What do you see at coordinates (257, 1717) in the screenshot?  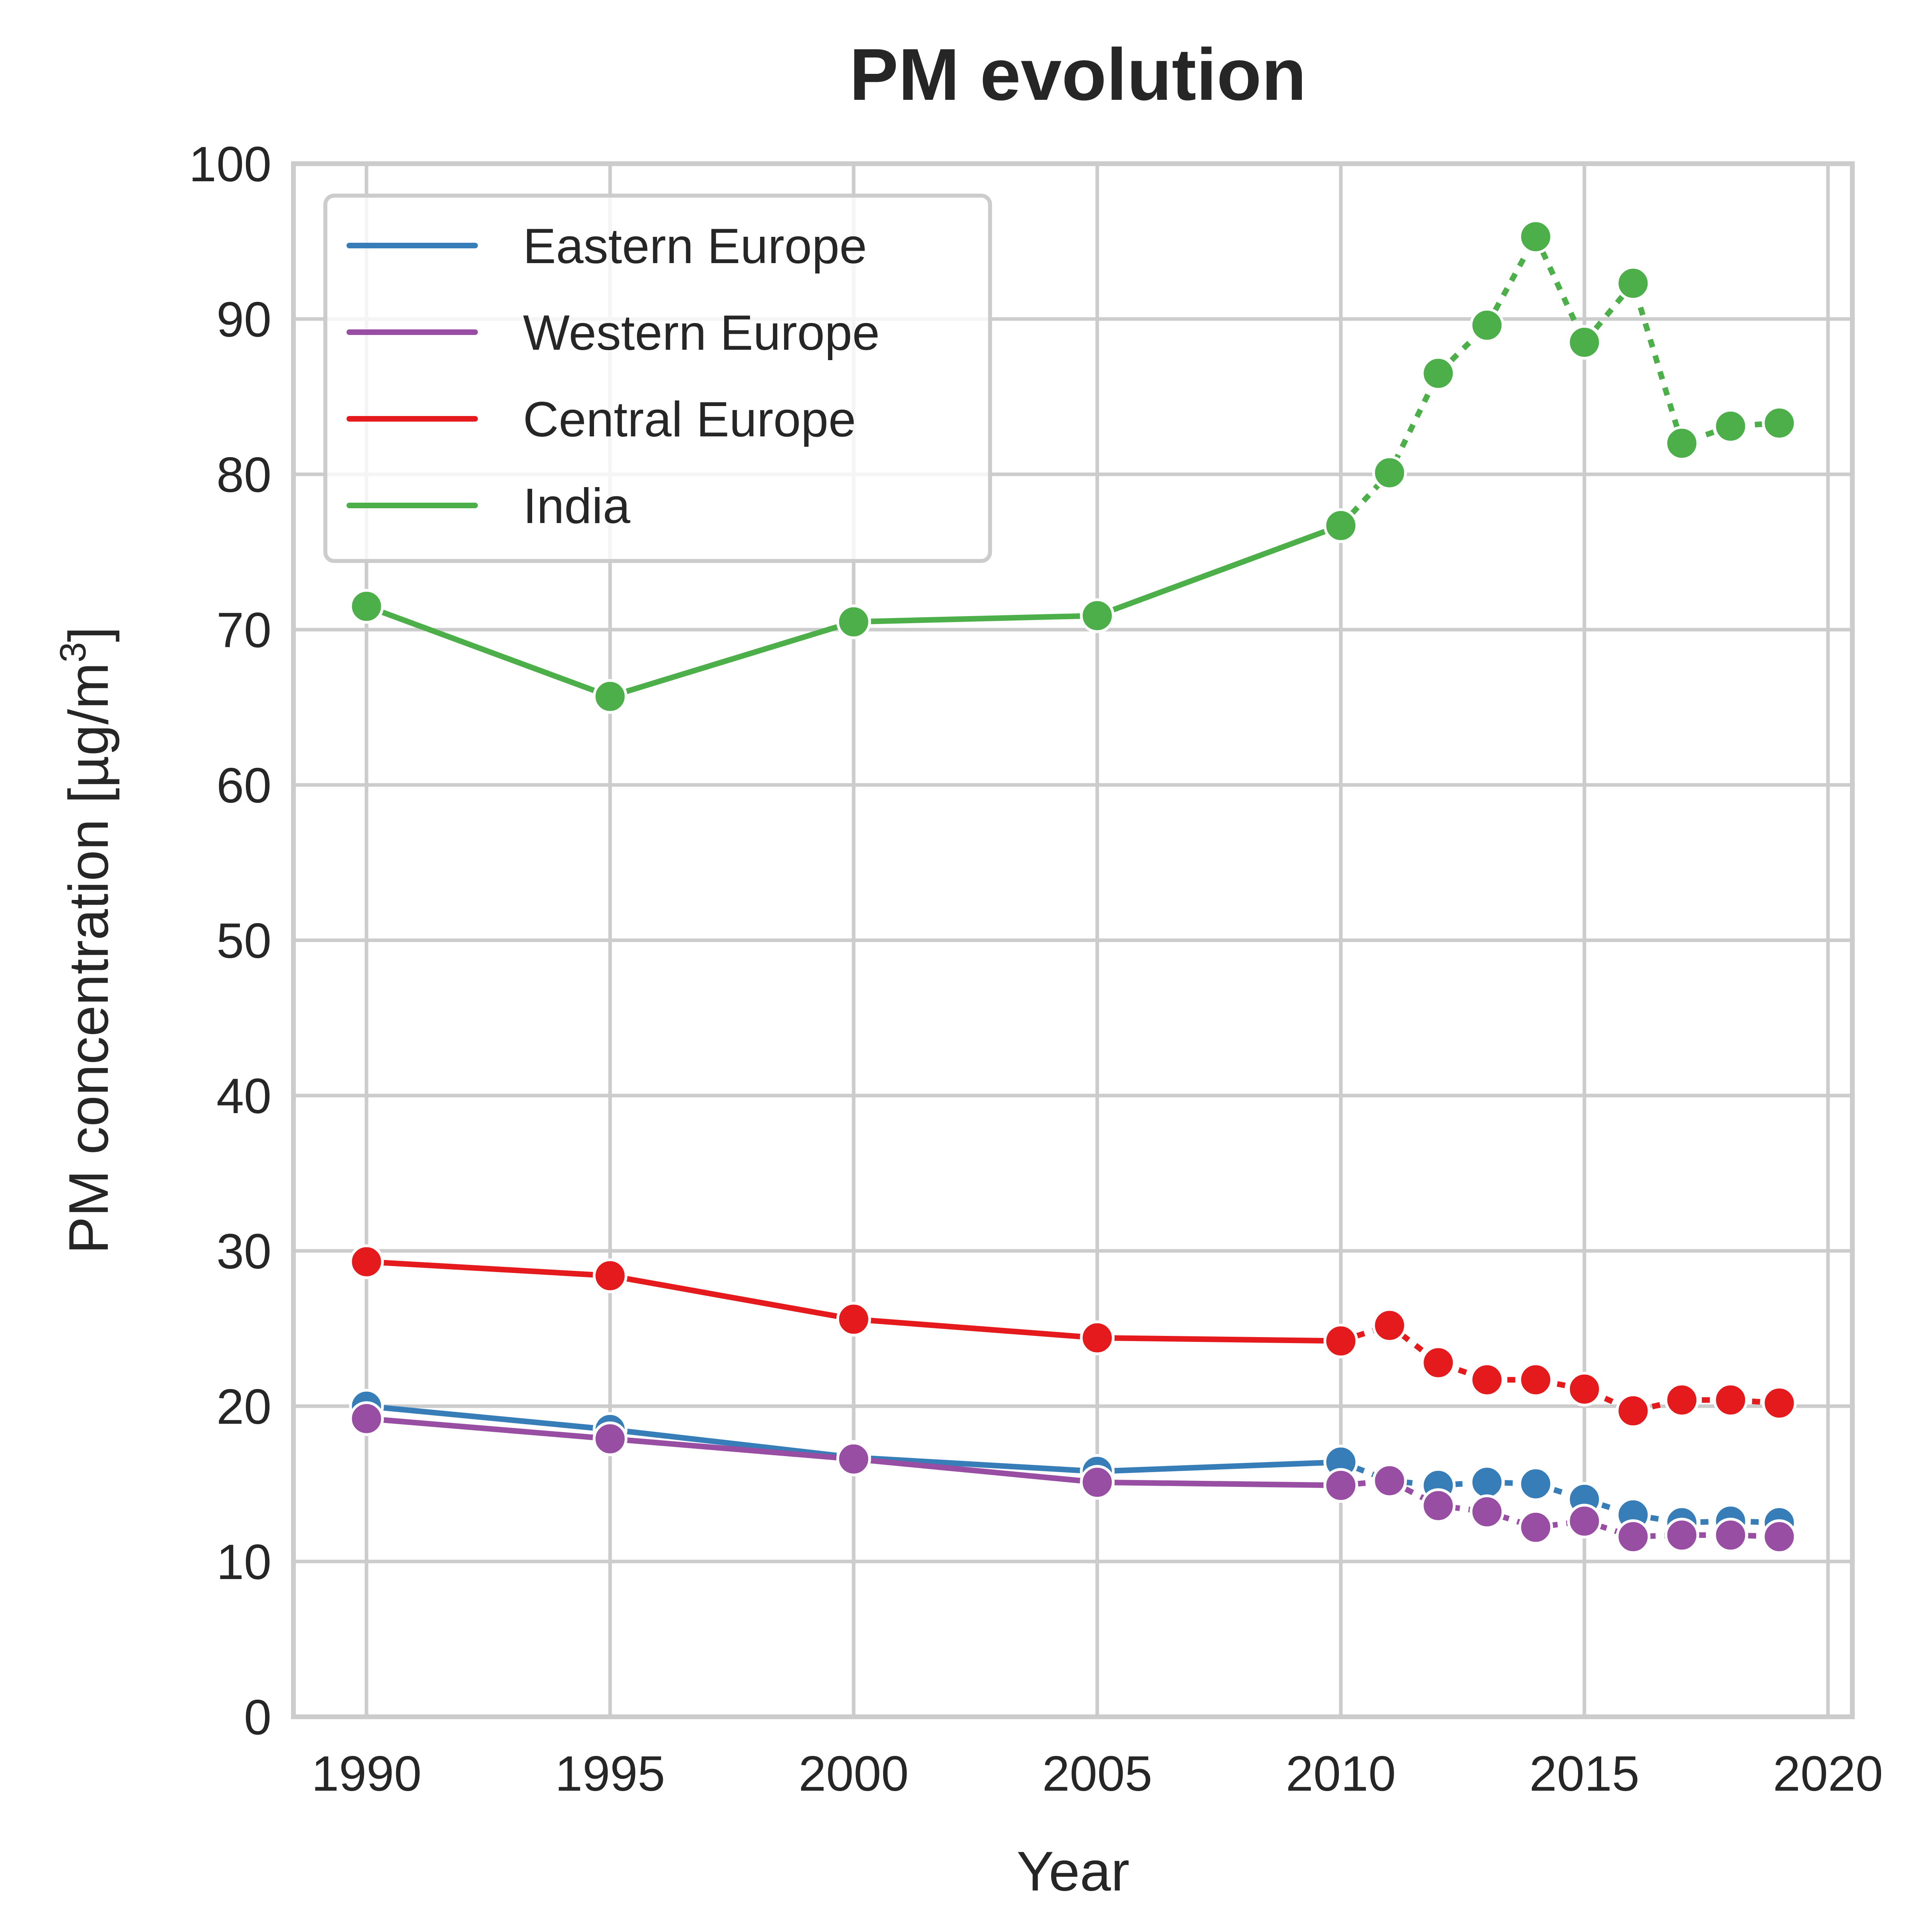 I see `y-tick-label: 0` at bounding box center [257, 1717].